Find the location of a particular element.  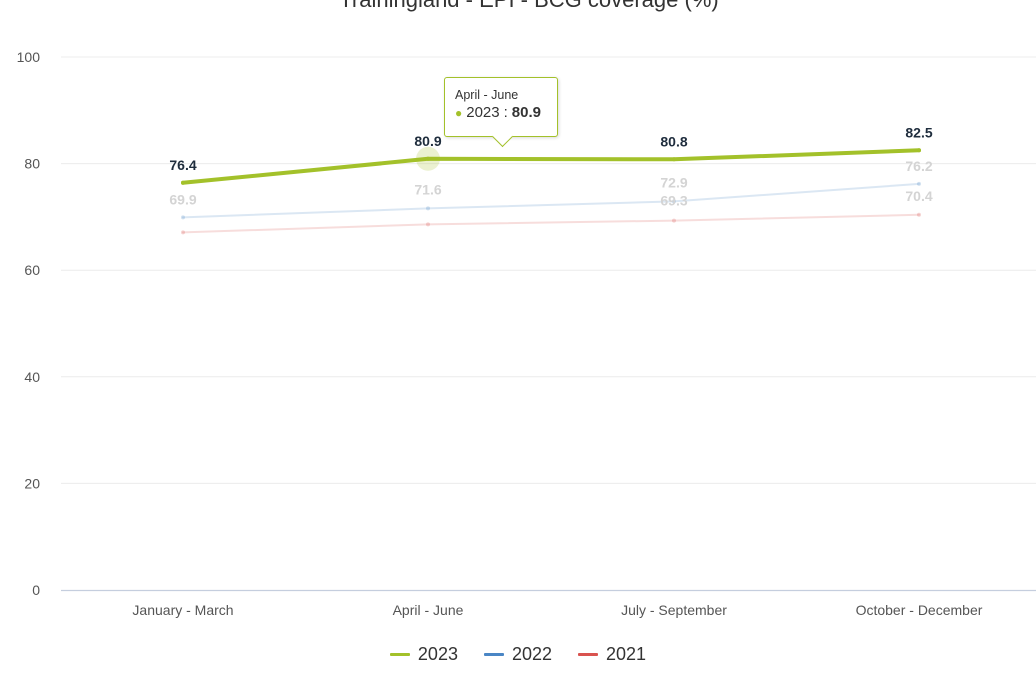

data-label-2022-0: 69.9 is located at coordinates (182, 199).